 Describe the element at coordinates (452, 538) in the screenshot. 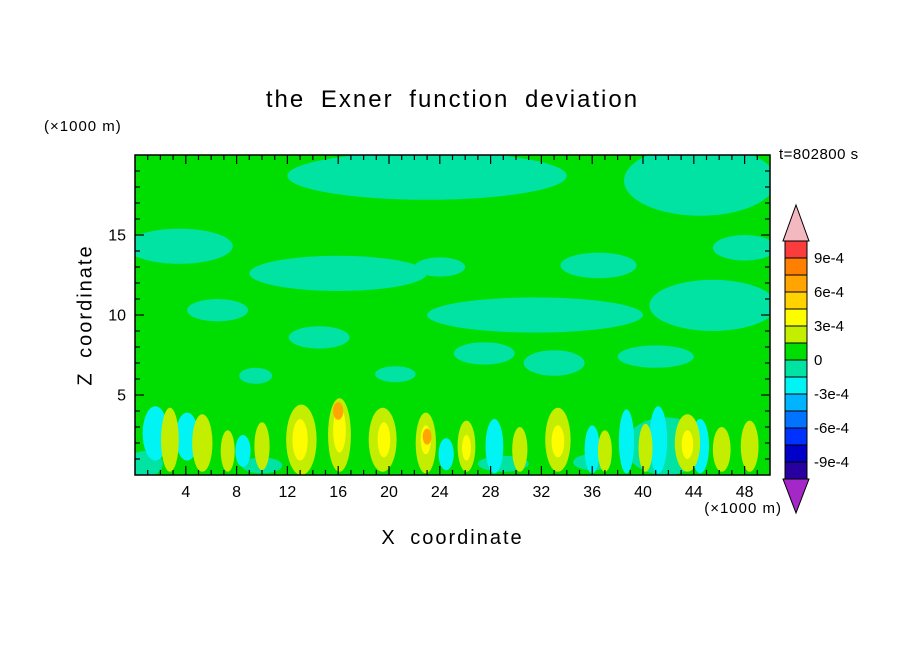

I see `x-axis-title: X coordinate` at that location.